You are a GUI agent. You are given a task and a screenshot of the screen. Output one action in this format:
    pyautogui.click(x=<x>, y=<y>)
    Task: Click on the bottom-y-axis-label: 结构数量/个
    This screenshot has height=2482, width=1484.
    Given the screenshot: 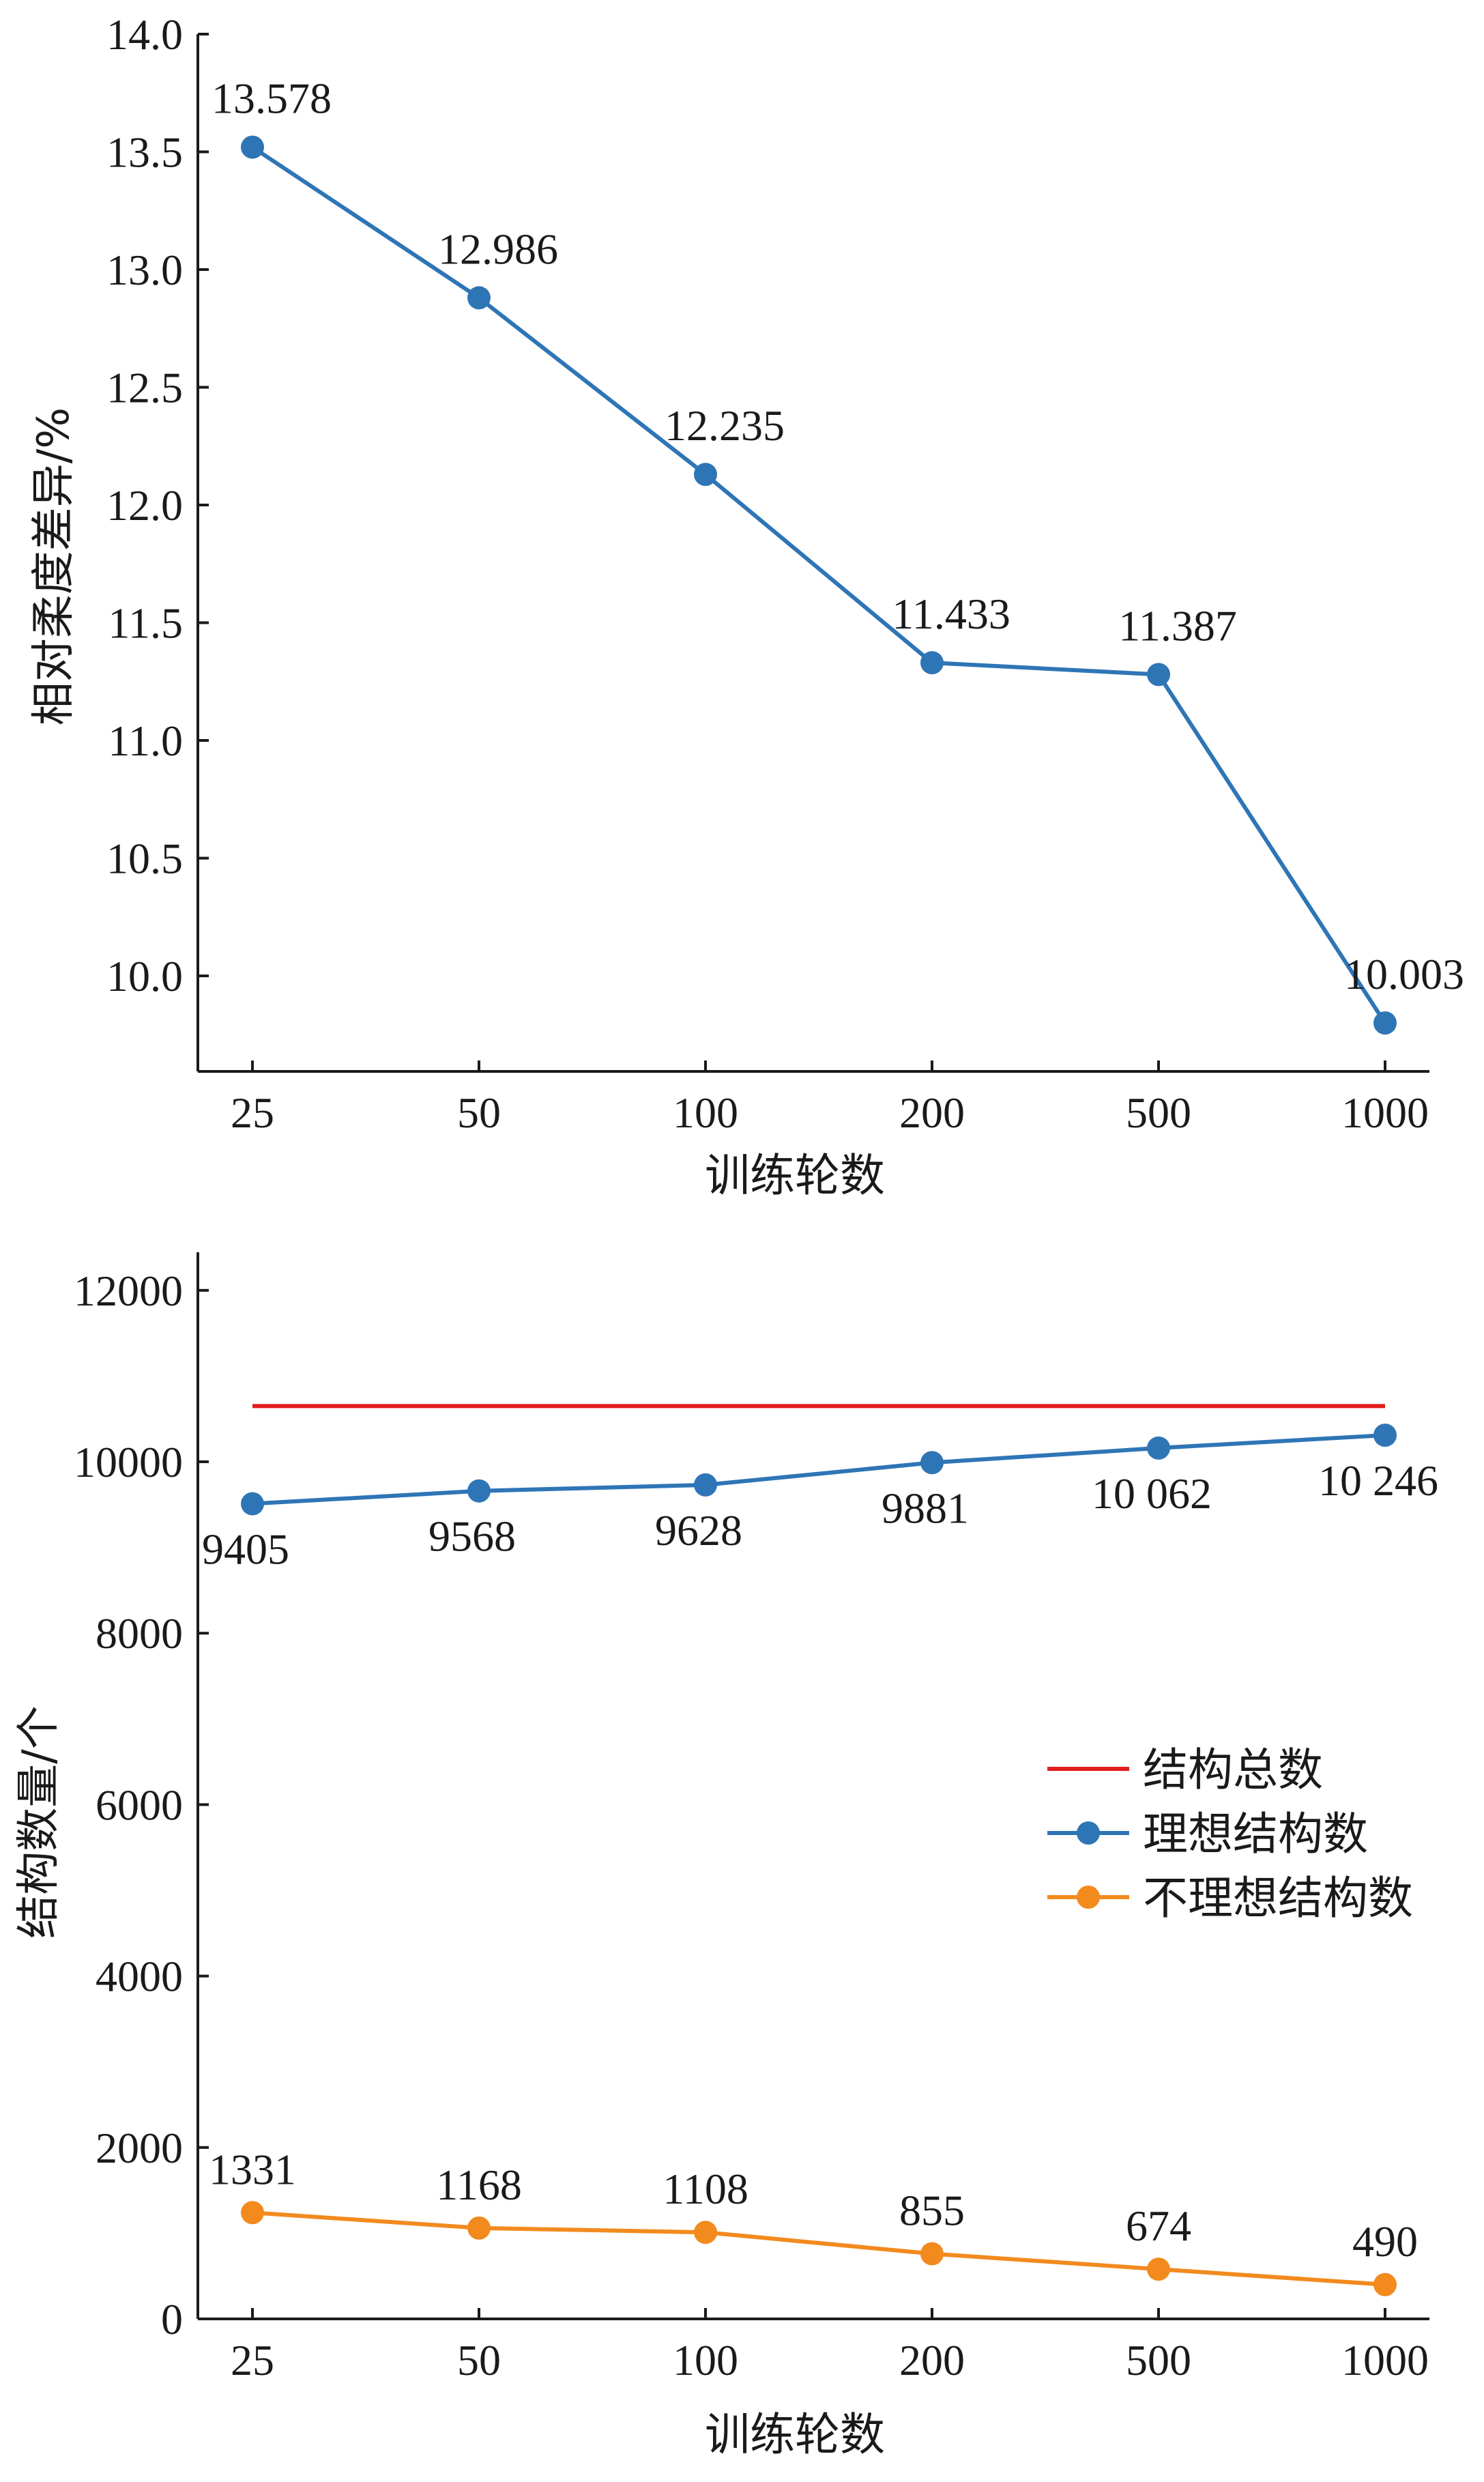 What is the action you would take?
    pyautogui.click(x=39, y=1822)
    